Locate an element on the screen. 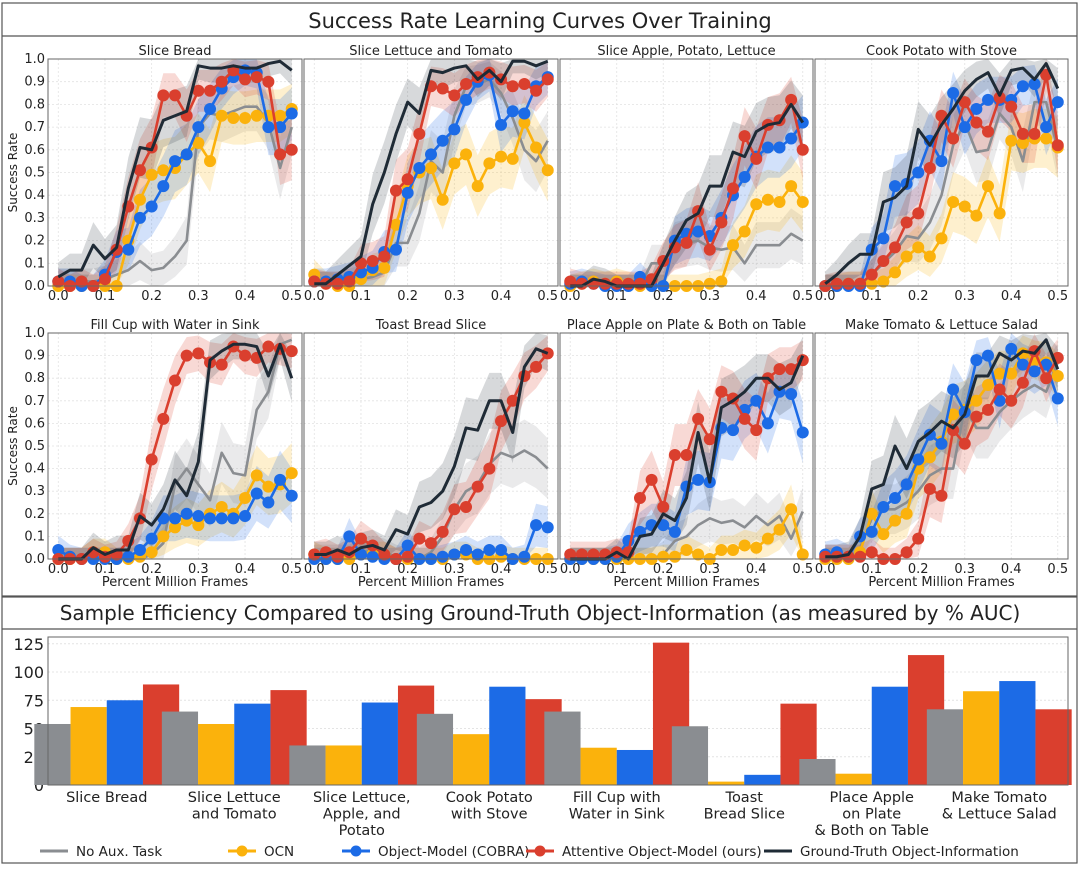 The width and height of the screenshot is (1080, 870). category-label: Potato is located at coordinates (362, 831).